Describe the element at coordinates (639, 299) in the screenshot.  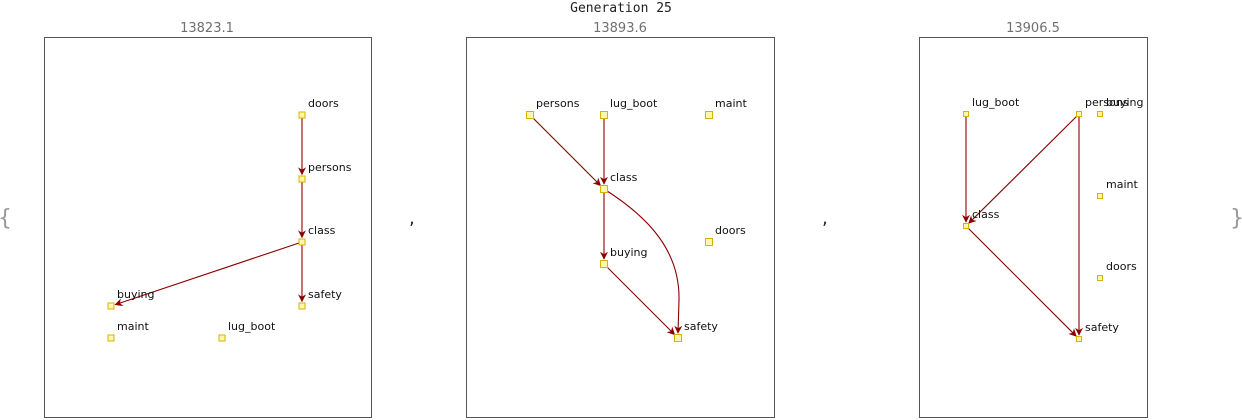
I see `edge-buying-to-safety` at that location.